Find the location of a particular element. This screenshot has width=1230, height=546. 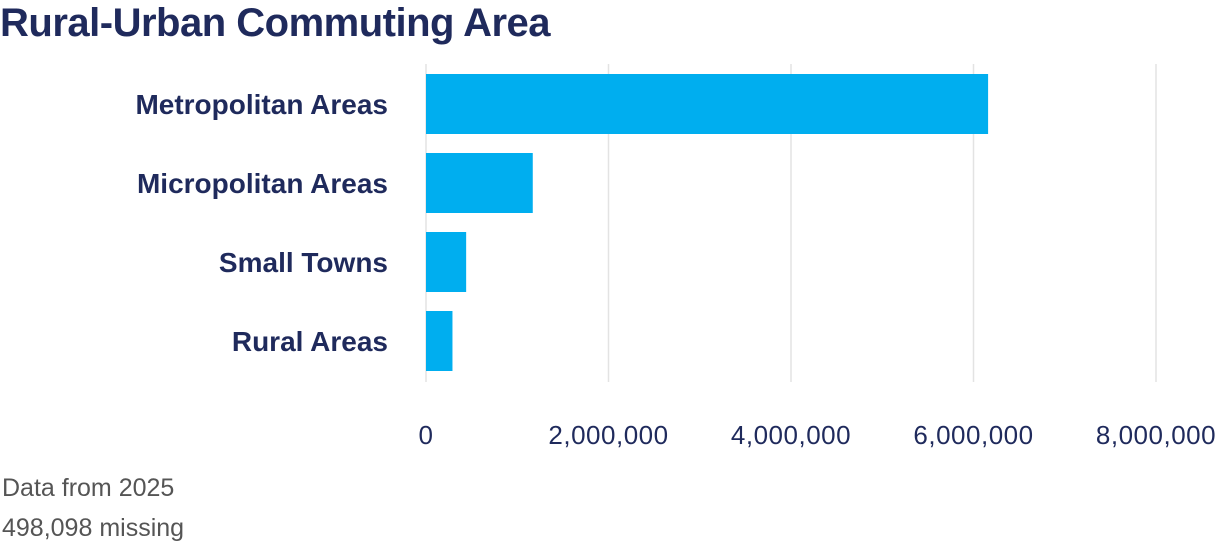

footnote-year: Data from 2025 is located at coordinates (88, 488).